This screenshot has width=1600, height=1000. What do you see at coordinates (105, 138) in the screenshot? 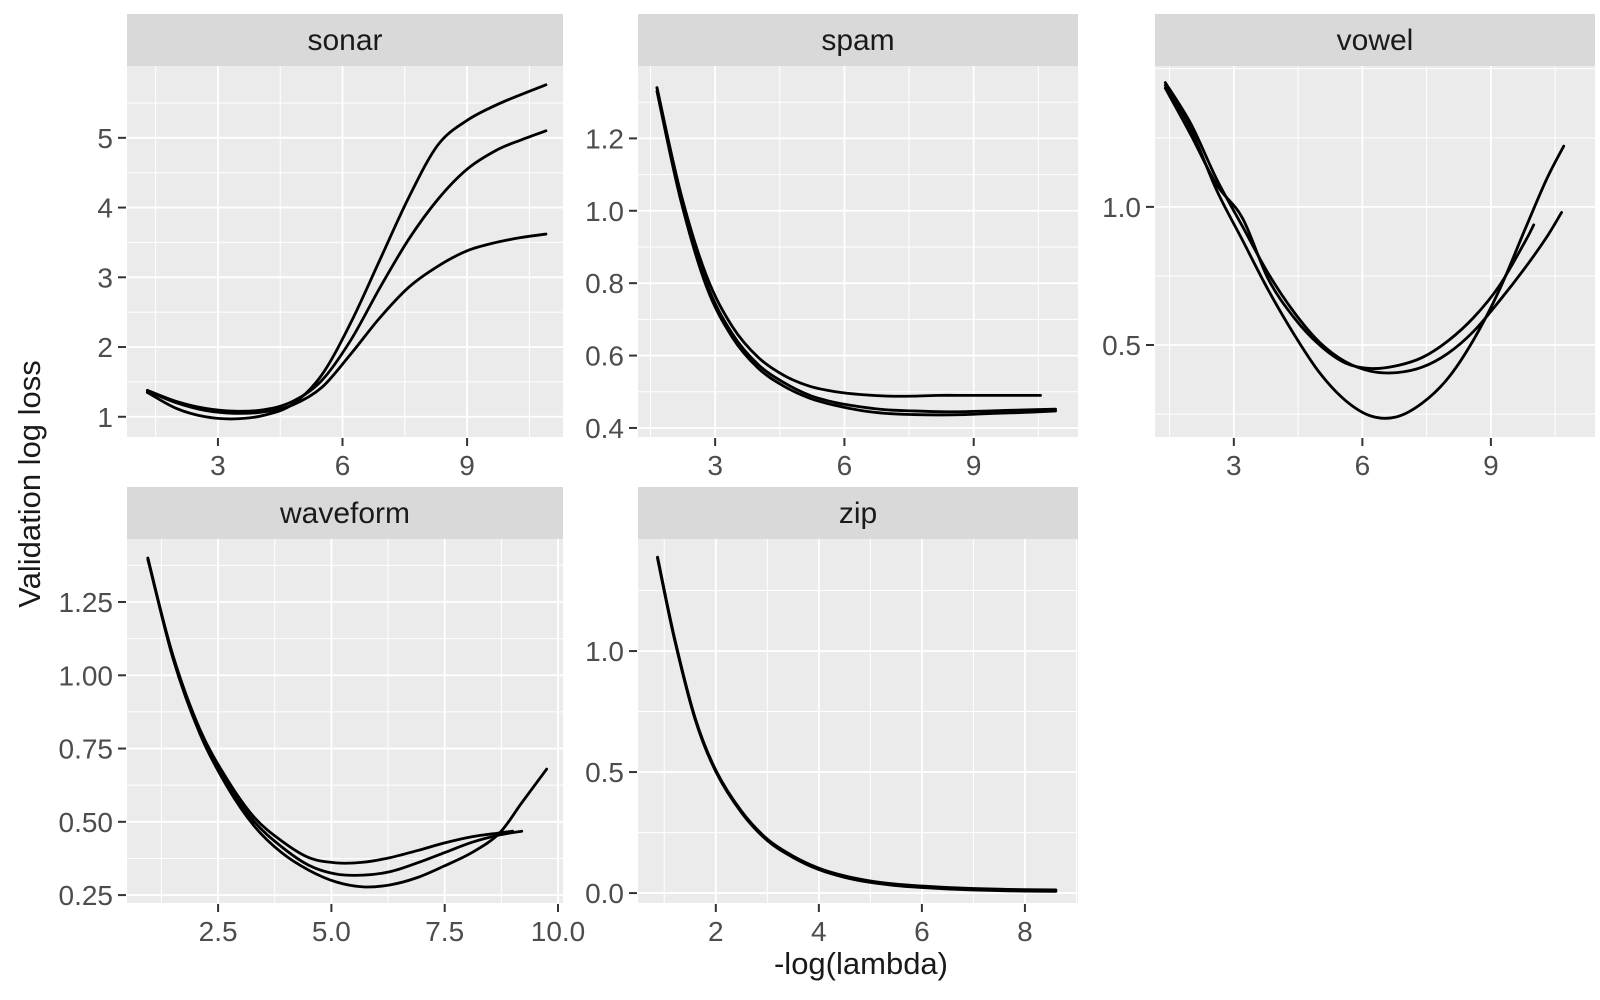
I see `y-tick-label: 5` at bounding box center [105, 138].